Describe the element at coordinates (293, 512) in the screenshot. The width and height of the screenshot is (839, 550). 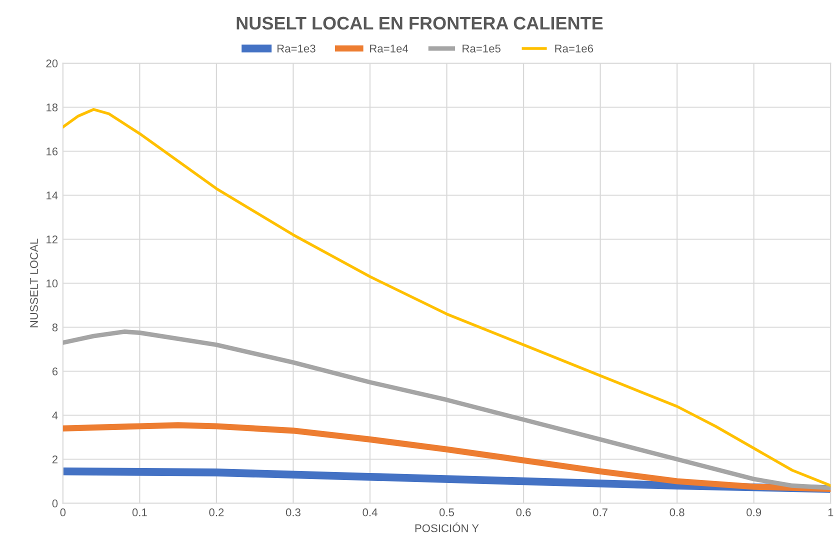
I see `x-tick-label: 0.3` at that location.